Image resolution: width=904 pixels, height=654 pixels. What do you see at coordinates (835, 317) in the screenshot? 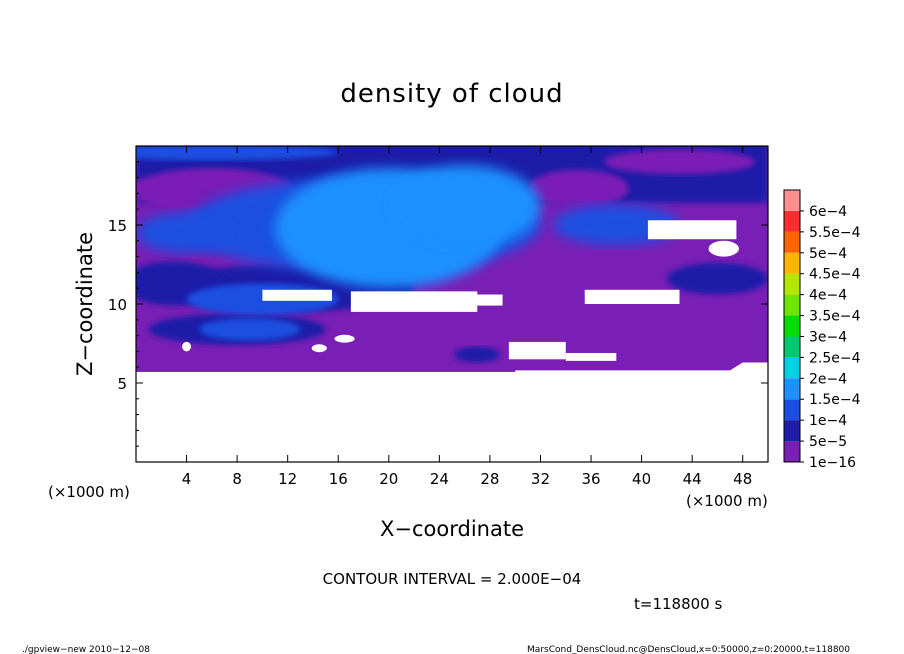
I see `colorbar-label: 3.5e−4` at bounding box center [835, 317].